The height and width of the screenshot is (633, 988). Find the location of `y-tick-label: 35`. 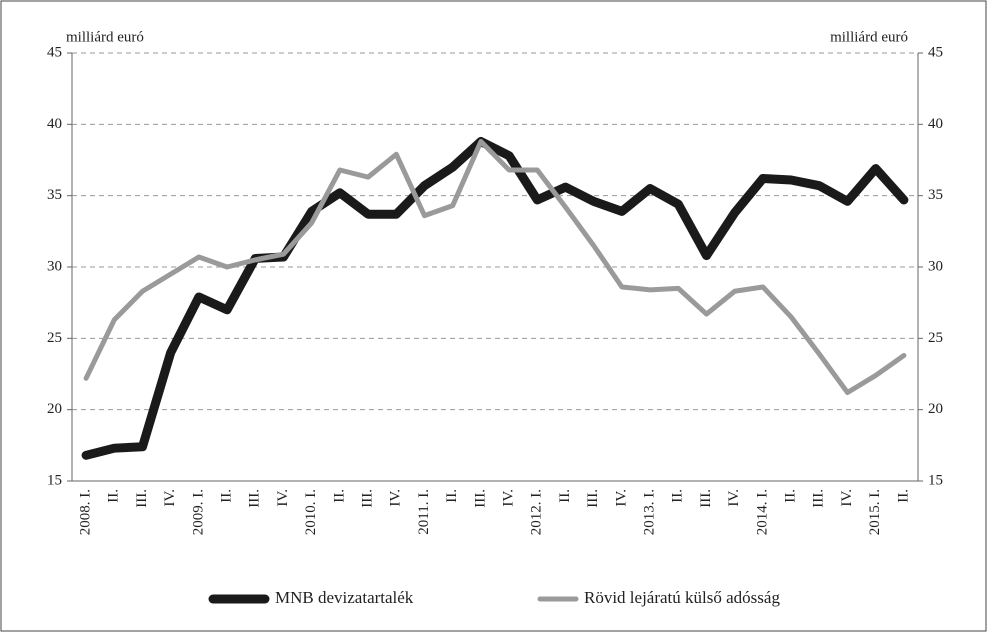

y-tick-label: 35 is located at coordinates (54, 195).